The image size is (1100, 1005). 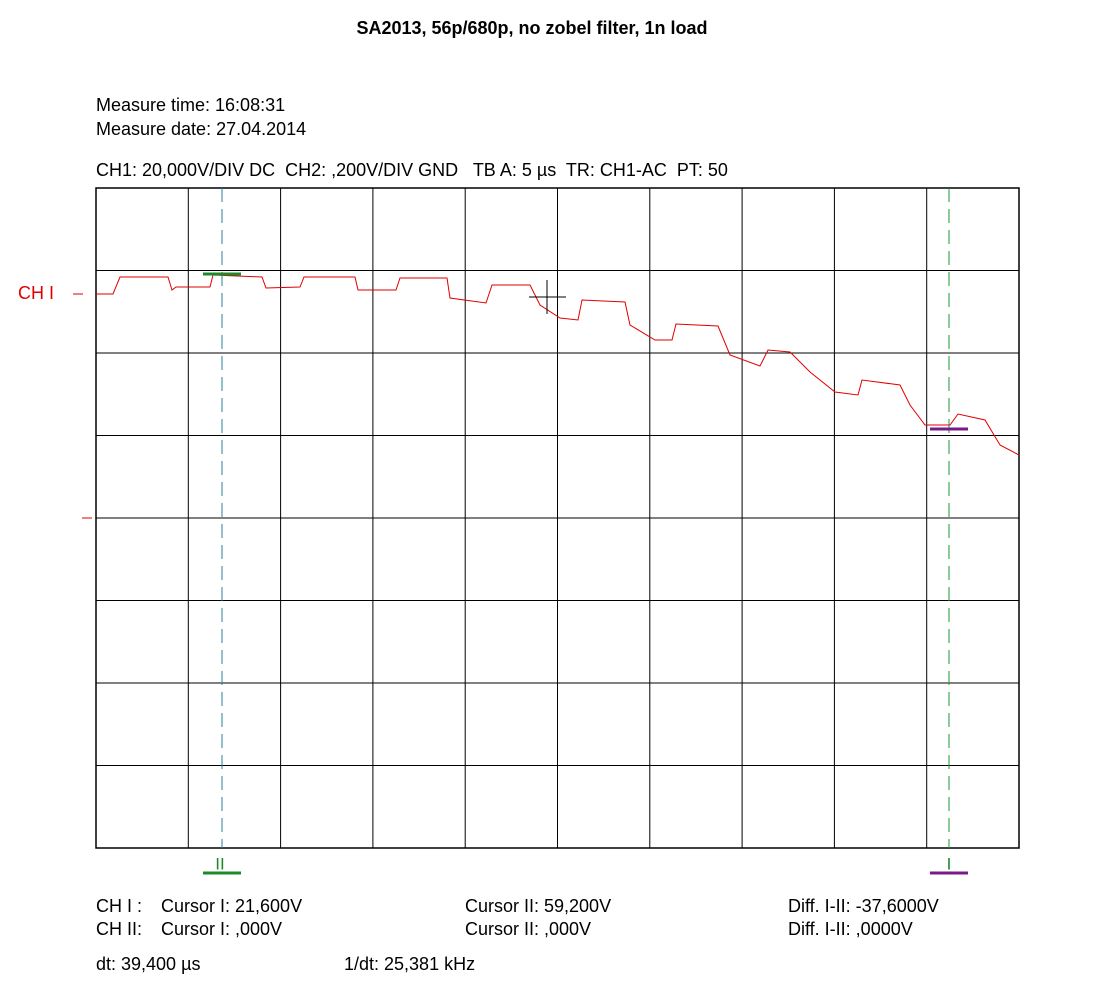 What do you see at coordinates (538, 906) in the screenshot?
I see `readout-value: Cursor II: 59,200V` at bounding box center [538, 906].